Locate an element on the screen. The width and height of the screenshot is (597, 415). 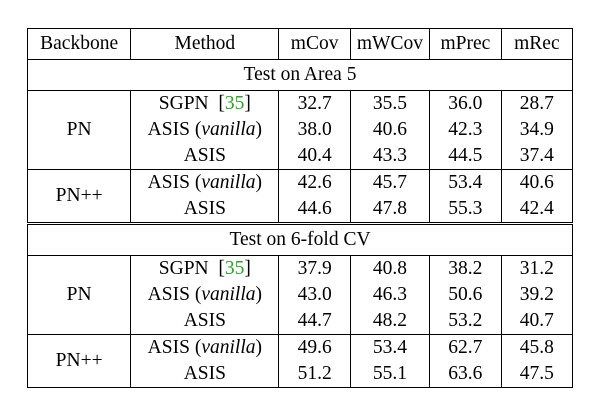
table-row: ASIS (vanilla) 38.0 40.6 42.3 34.9 is located at coordinates (300, 130).